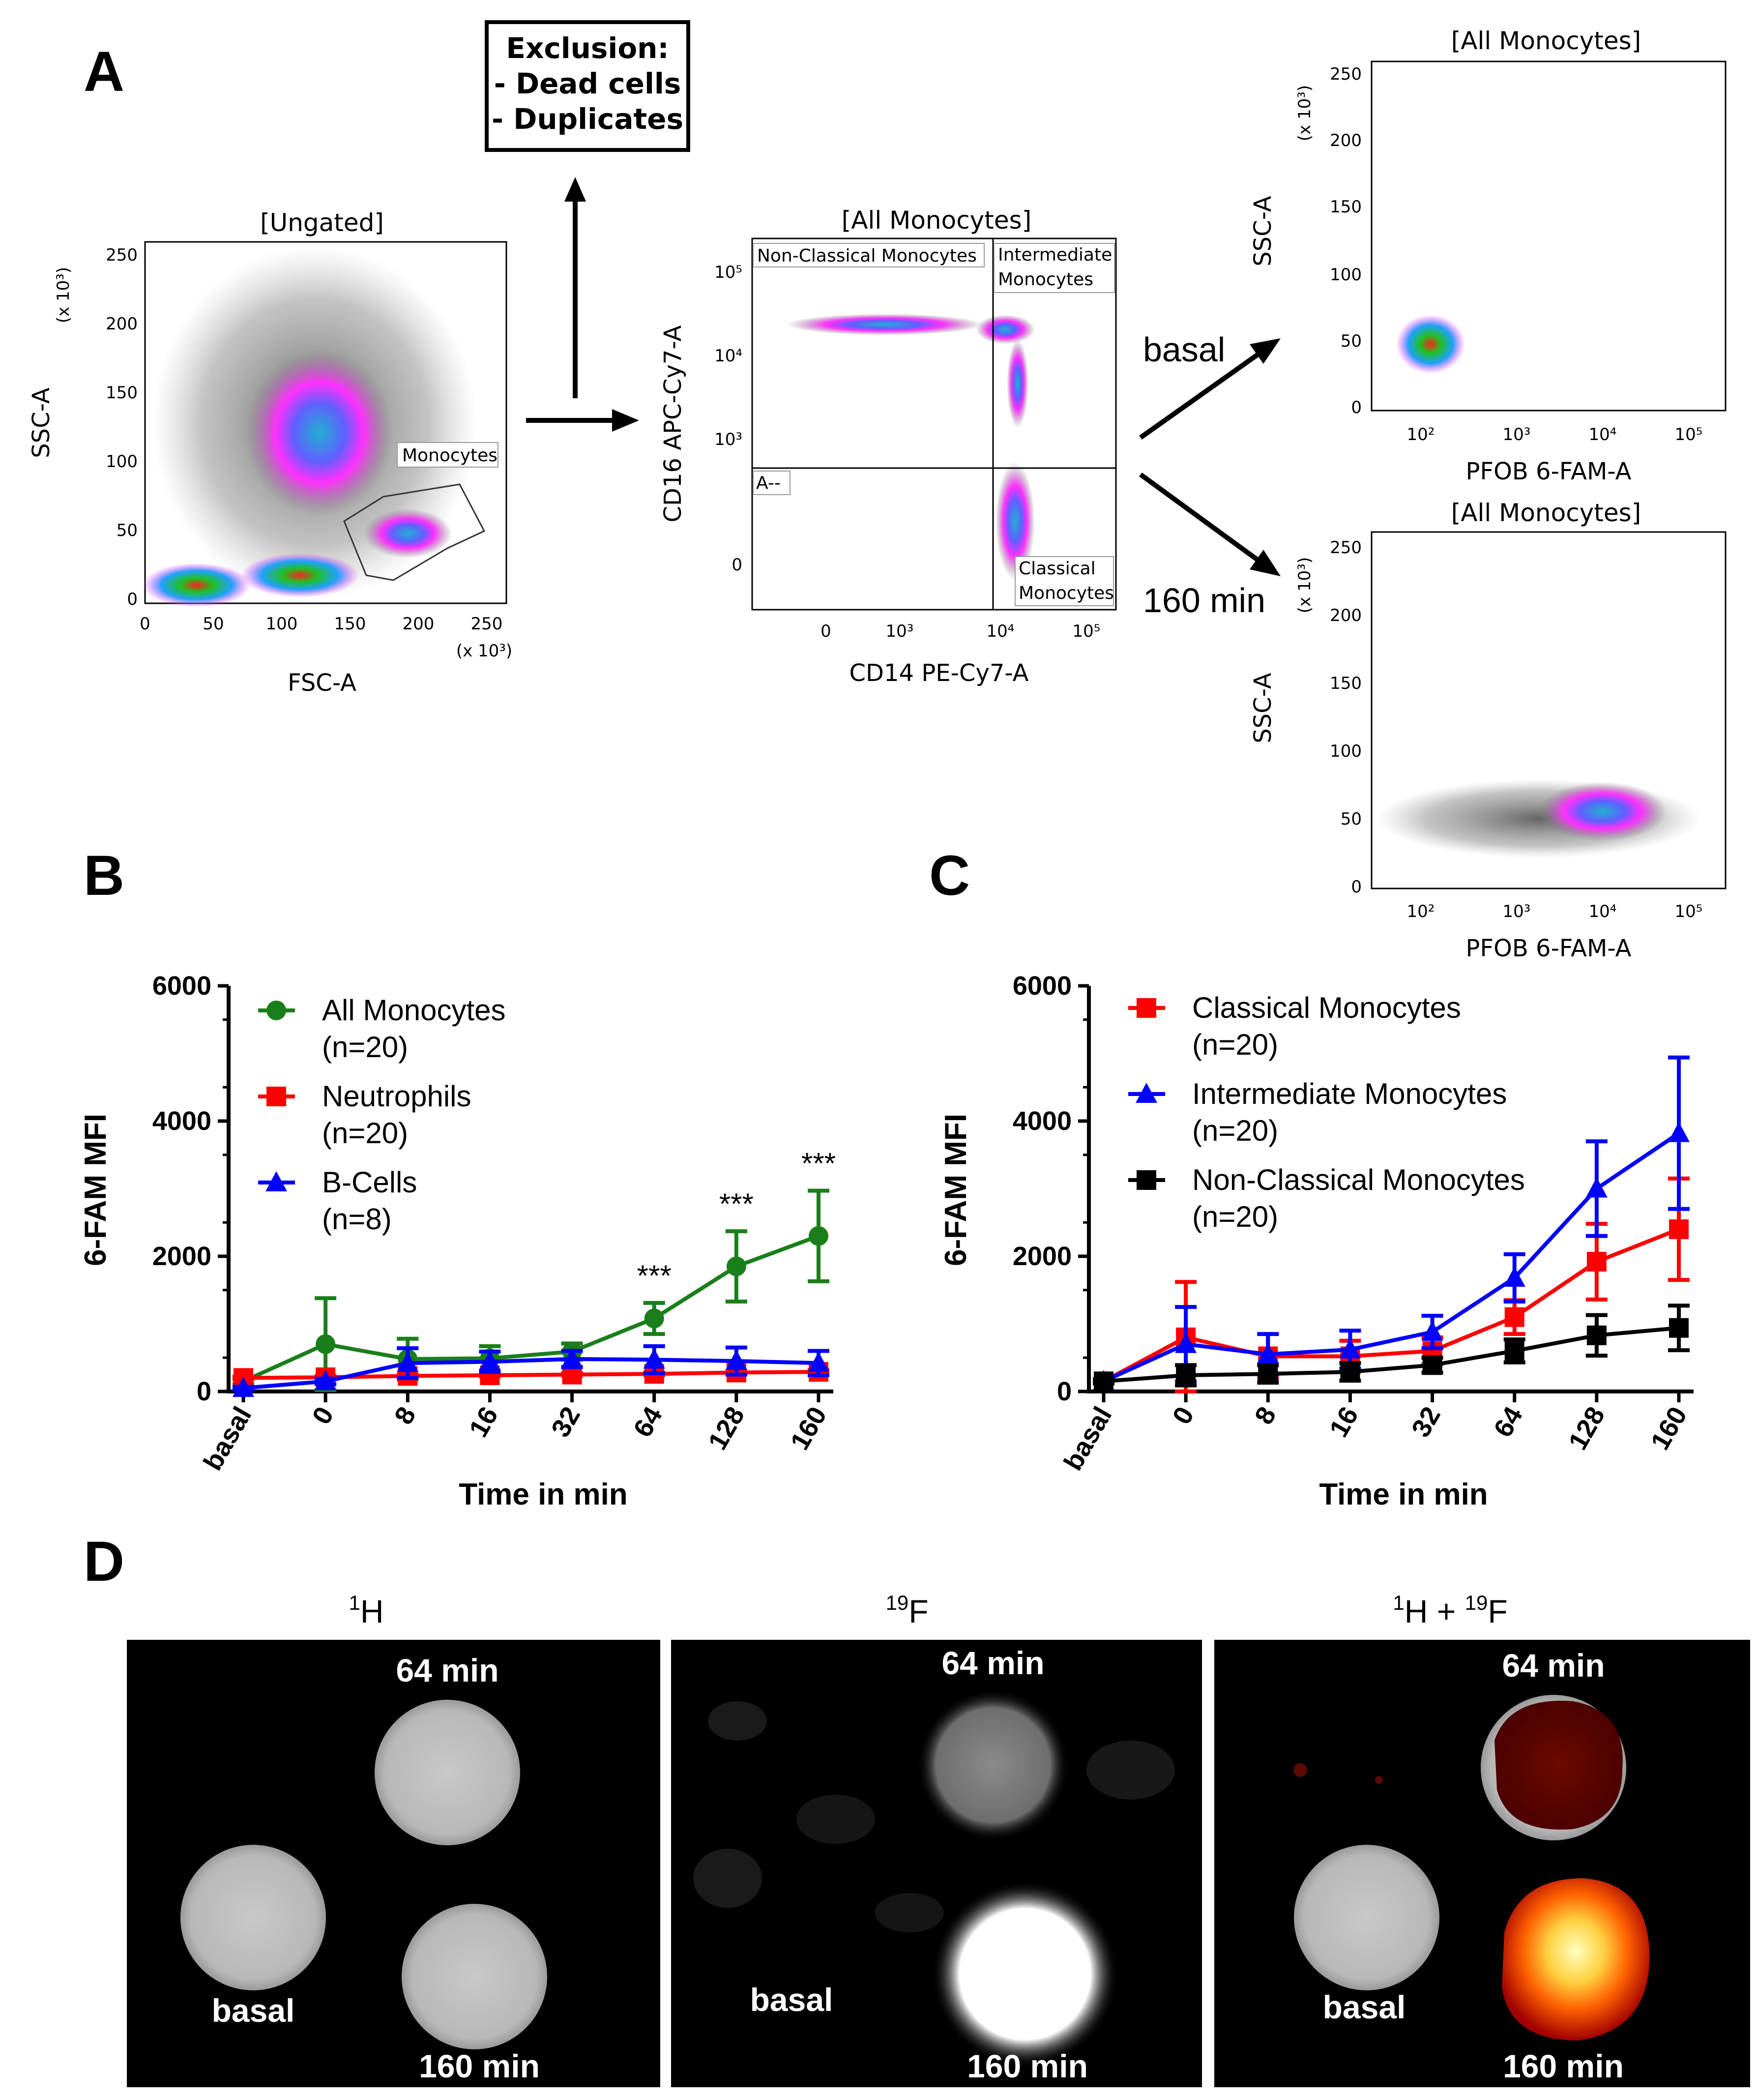  I want to click on mri-title-19f: 19F, so click(907, 1610).